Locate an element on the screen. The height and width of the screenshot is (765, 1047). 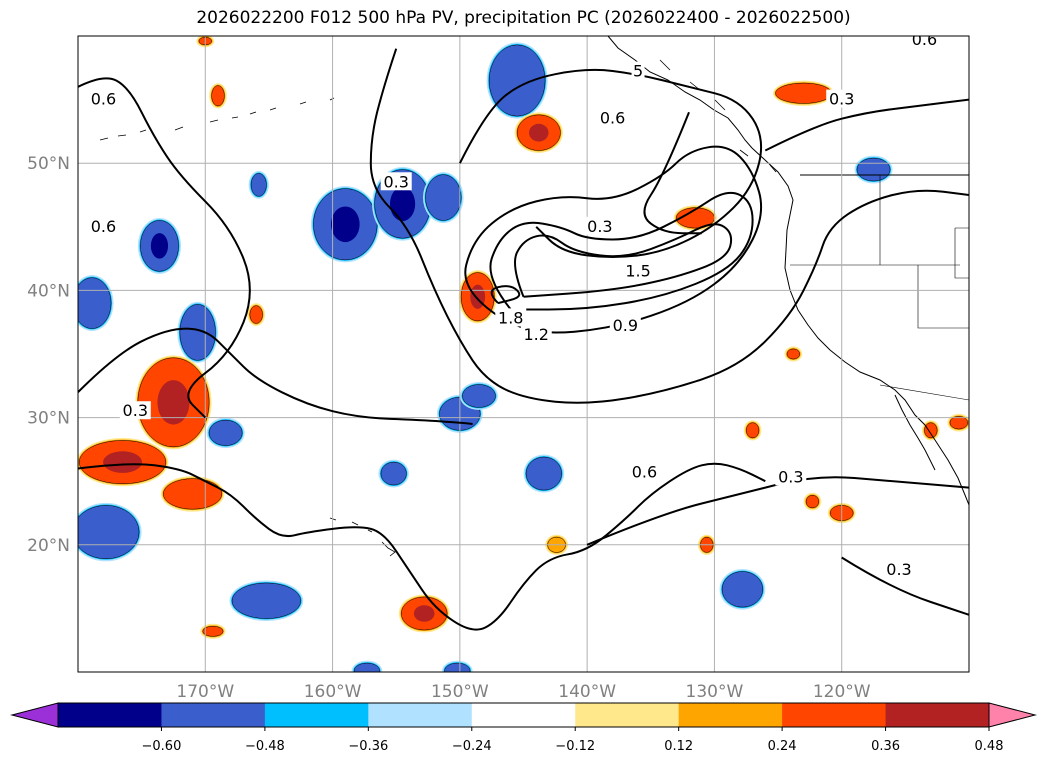
lon-tick-label: 150°W is located at coordinates (460, 692).